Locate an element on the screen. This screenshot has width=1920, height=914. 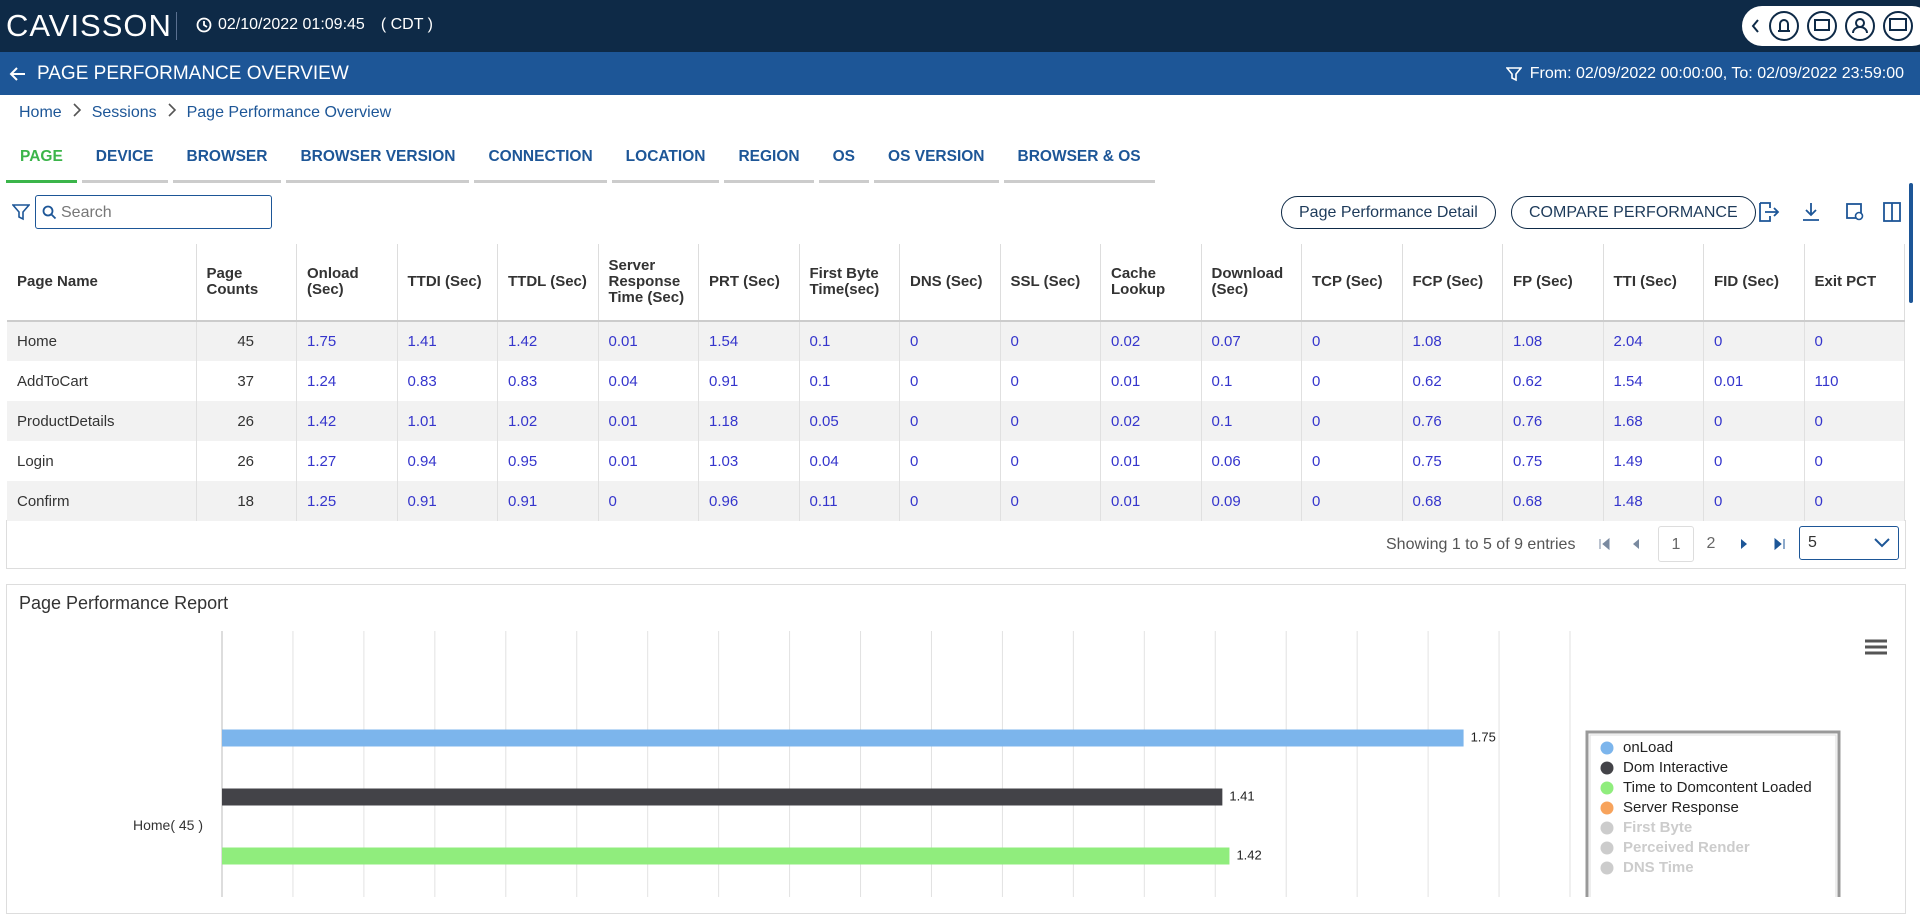
cell: 0.94 is located at coordinates (447, 461).